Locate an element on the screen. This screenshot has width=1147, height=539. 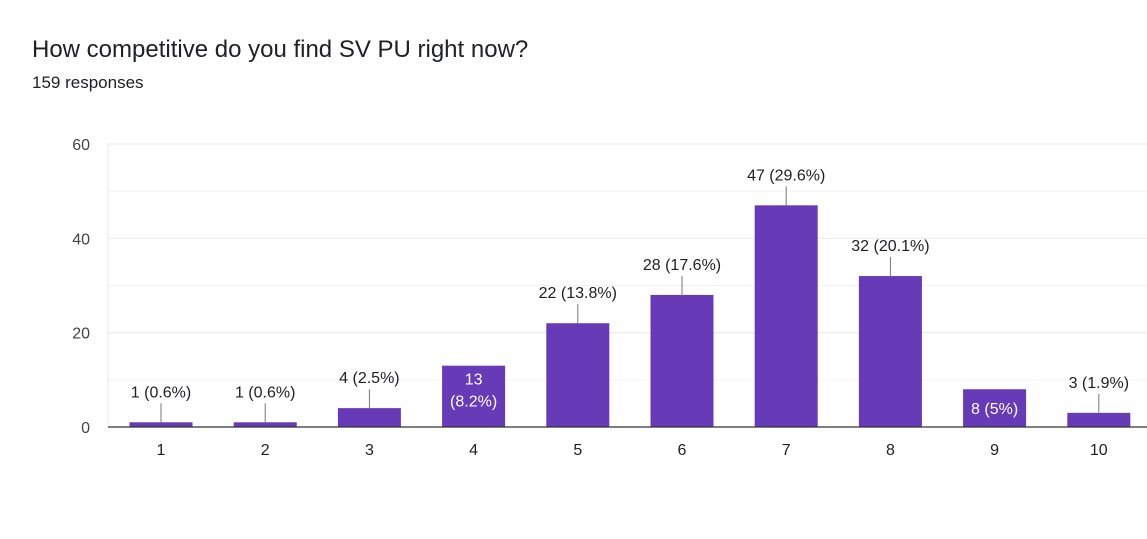
data-label: 32 (20.1%) is located at coordinates (890, 246).